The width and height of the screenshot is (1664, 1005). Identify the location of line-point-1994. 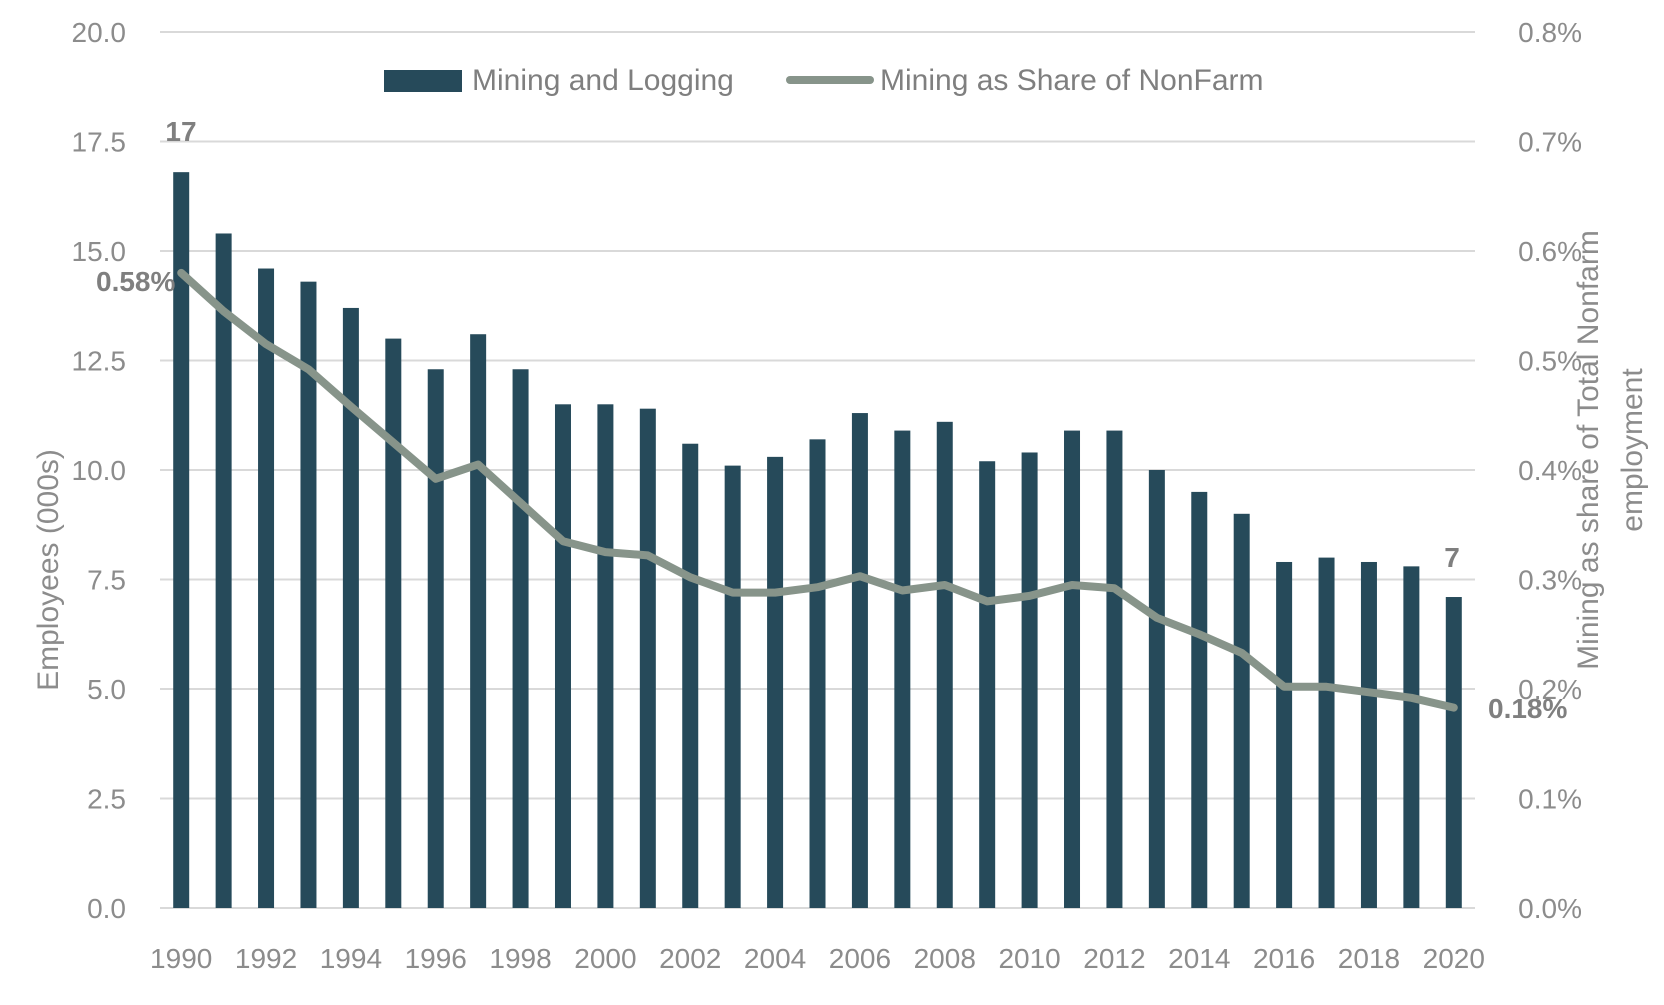
(350, 406).